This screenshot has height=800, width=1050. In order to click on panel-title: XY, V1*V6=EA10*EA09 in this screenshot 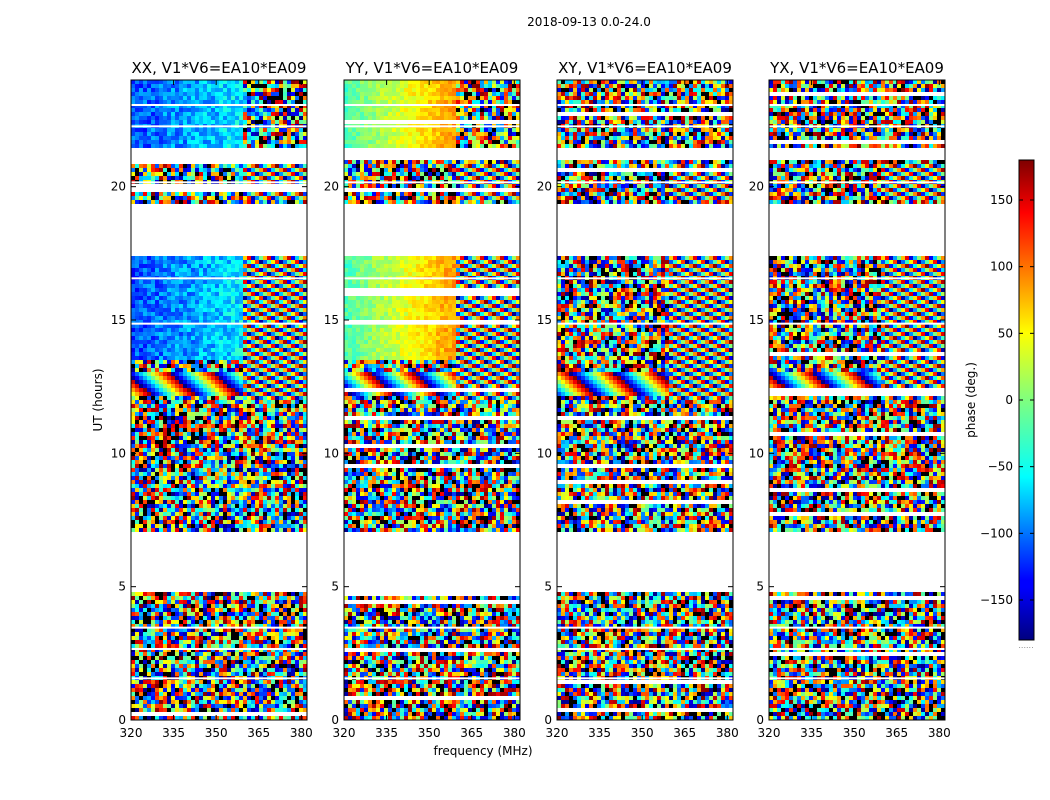, I will do `click(645, 68)`.